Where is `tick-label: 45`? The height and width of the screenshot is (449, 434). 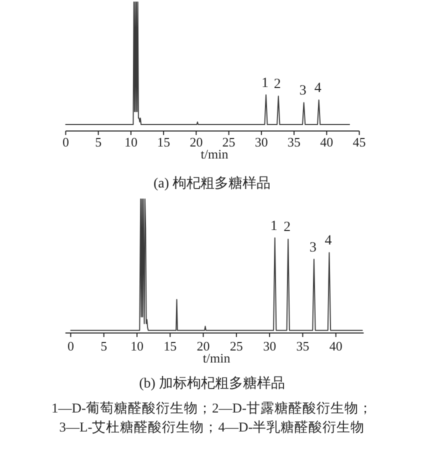 tick-label: 45 is located at coordinates (359, 142).